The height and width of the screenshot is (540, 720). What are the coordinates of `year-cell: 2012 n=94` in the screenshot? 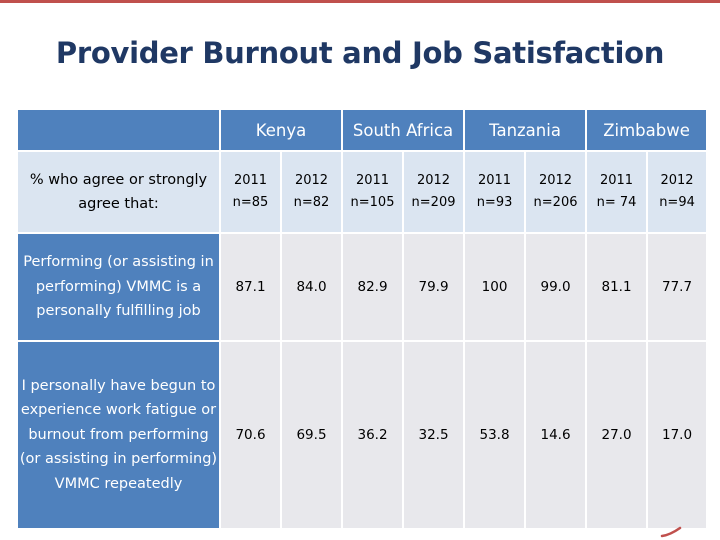 It's located at (677, 192).